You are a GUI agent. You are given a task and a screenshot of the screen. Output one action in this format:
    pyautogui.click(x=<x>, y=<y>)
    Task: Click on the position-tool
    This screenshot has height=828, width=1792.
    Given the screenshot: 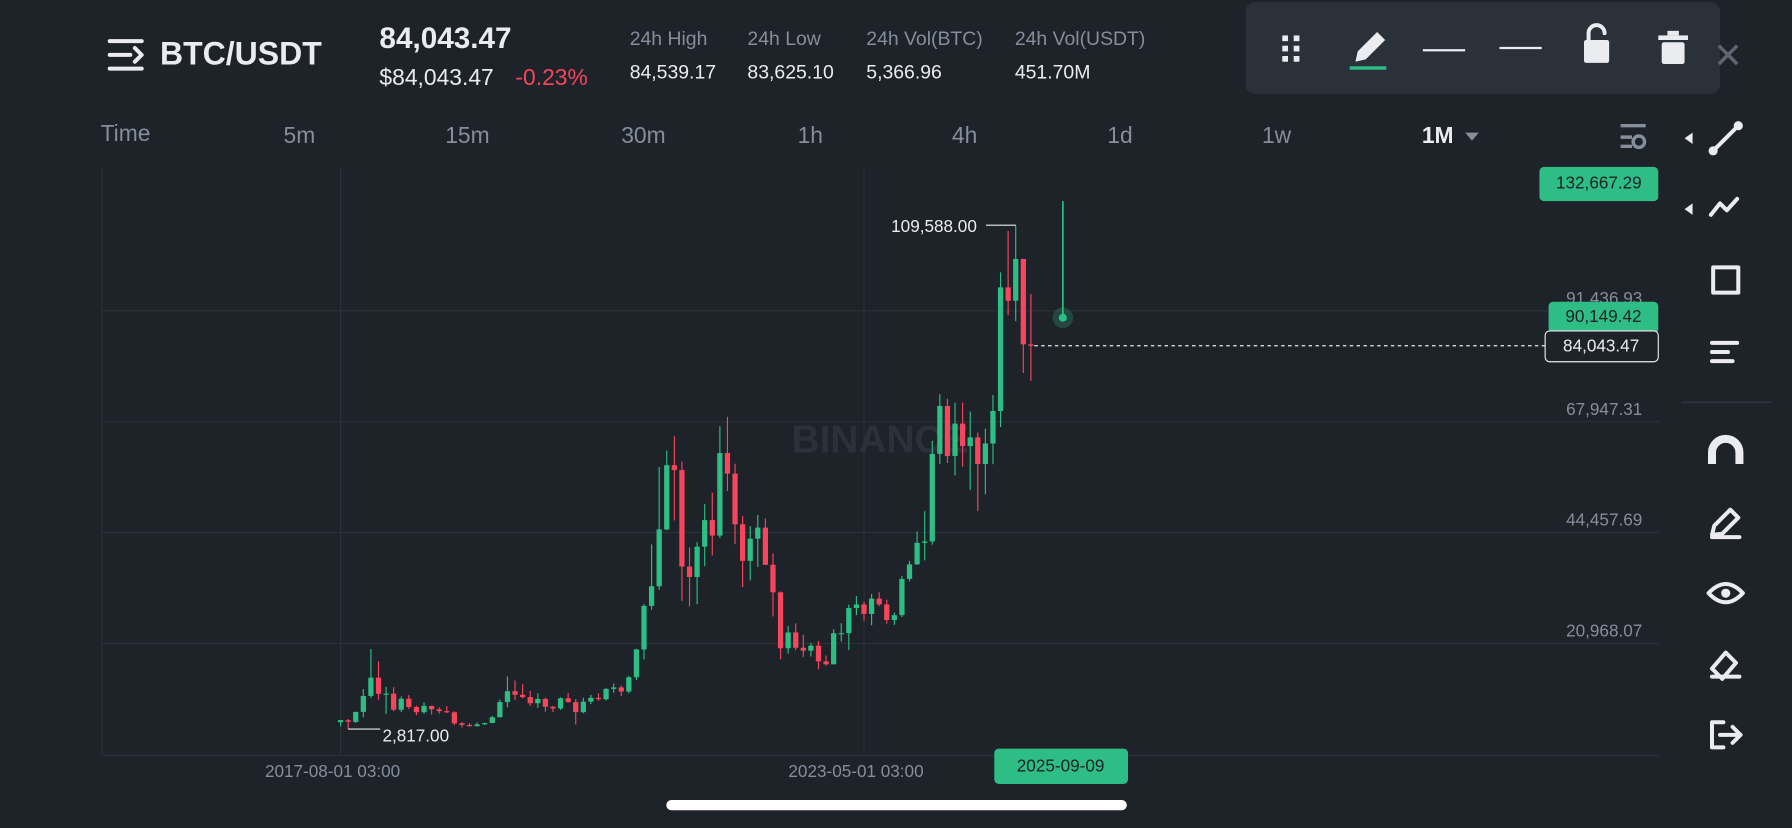 What is the action you would take?
    pyautogui.click(x=1725, y=352)
    